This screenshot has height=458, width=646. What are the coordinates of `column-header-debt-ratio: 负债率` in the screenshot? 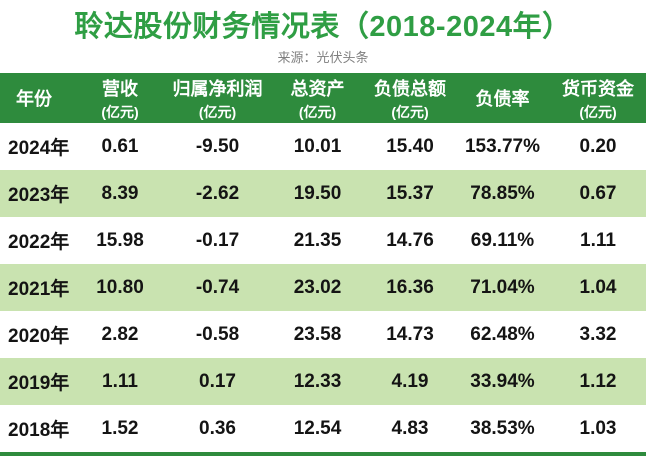 It's located at (502, 98).